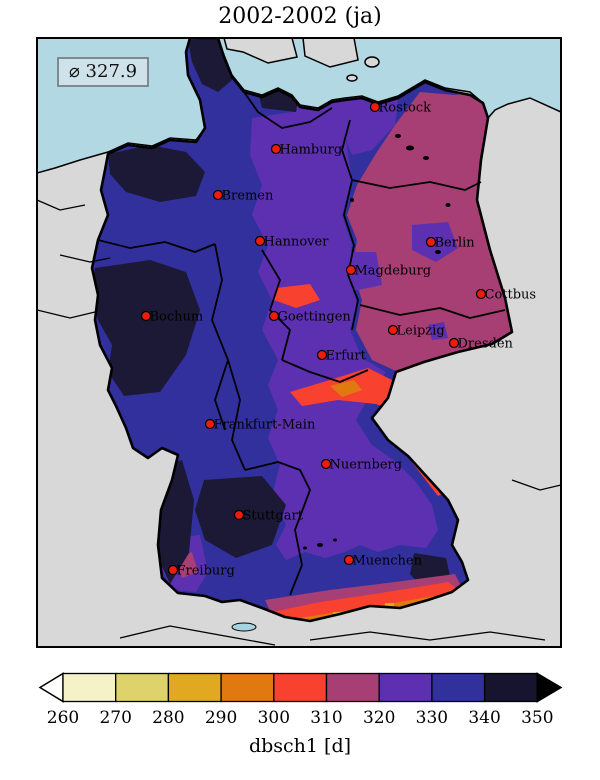  I want to click on lake-constance, so click(244, 627).